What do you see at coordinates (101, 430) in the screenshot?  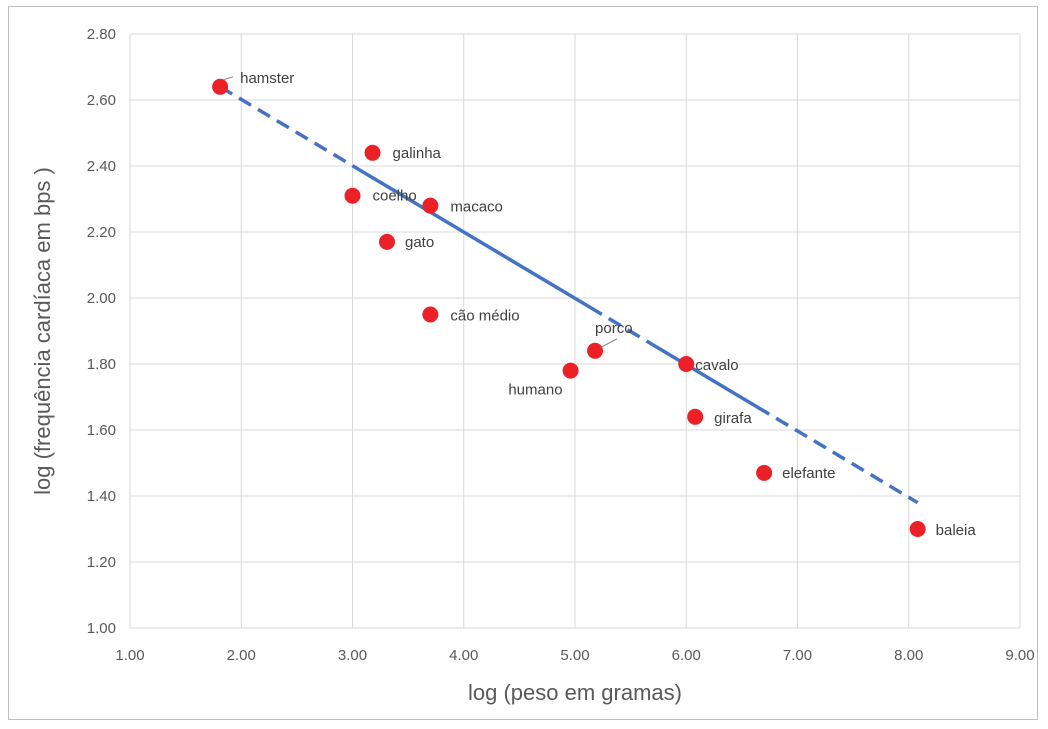 I see `y-tick-label: 1.60` at bounding box center [101, 430].